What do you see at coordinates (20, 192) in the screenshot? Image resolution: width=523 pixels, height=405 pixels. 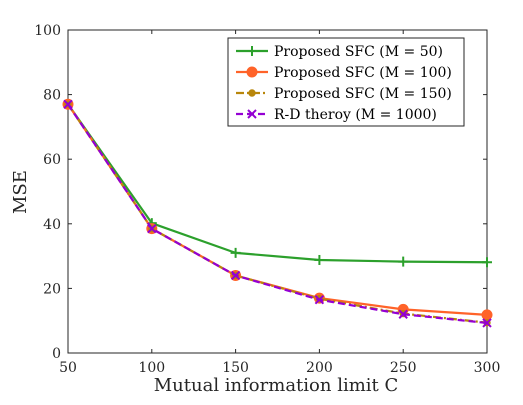 I see `y-axis-label: MSE` at bounding box center [20, 192].